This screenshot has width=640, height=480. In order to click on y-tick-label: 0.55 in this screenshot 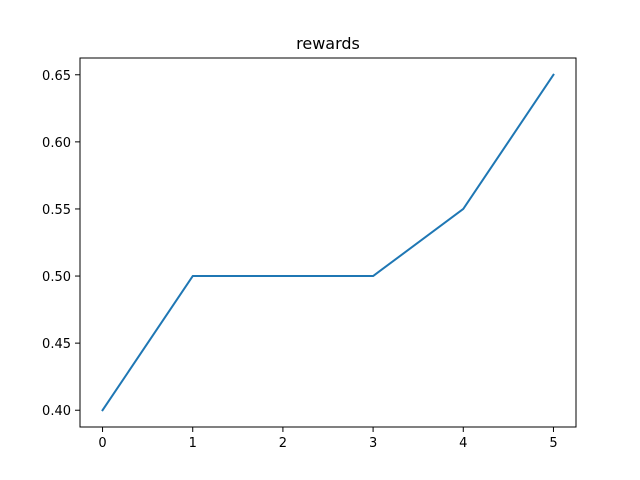, I will do `click(56, 210)`.